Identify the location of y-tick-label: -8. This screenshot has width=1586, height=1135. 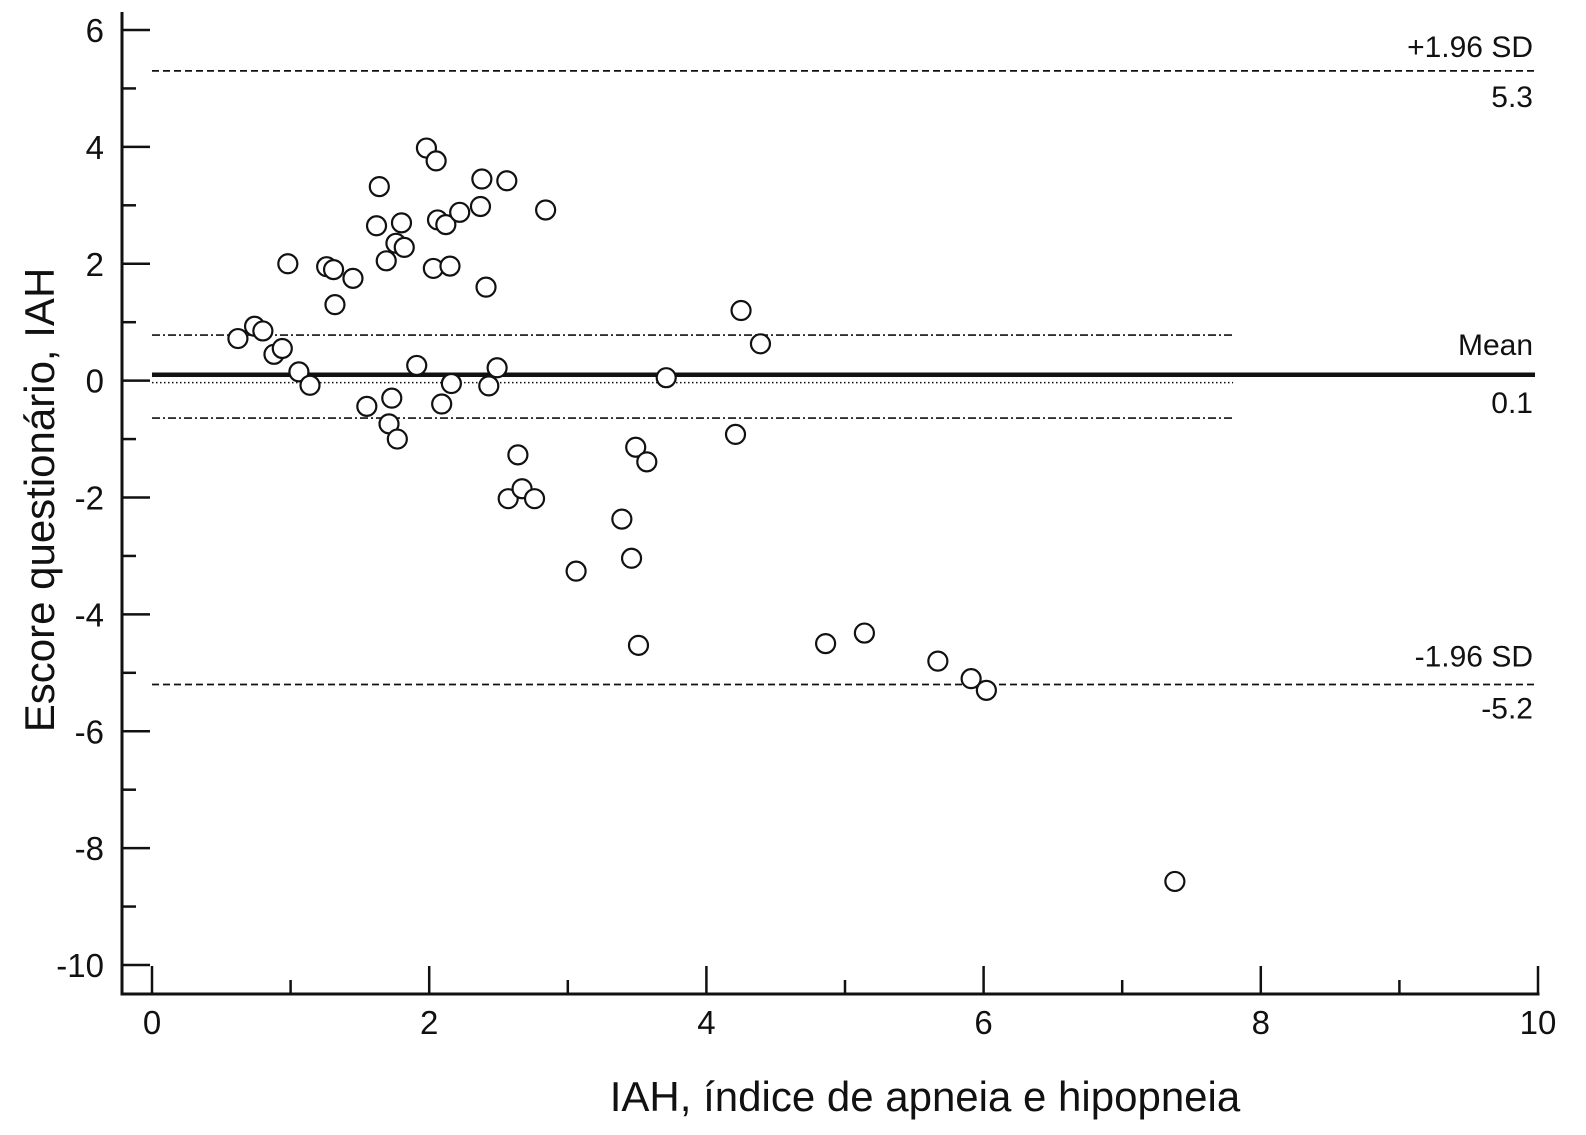
(89, 848).